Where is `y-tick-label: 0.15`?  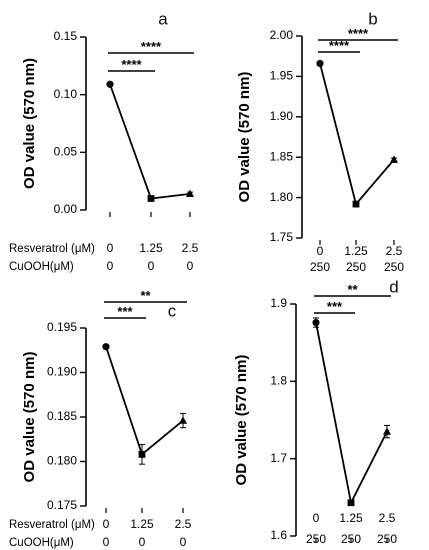 y-tick-label: 0.15 is located at coordinates (66, 36).